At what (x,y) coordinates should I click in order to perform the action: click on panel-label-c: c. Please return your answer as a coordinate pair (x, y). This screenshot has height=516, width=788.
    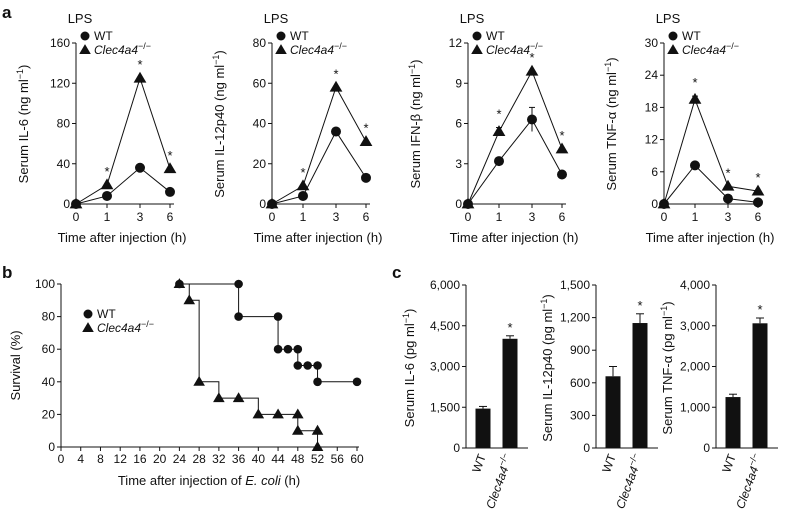
    Looking at the image, I should click on (396, 272).